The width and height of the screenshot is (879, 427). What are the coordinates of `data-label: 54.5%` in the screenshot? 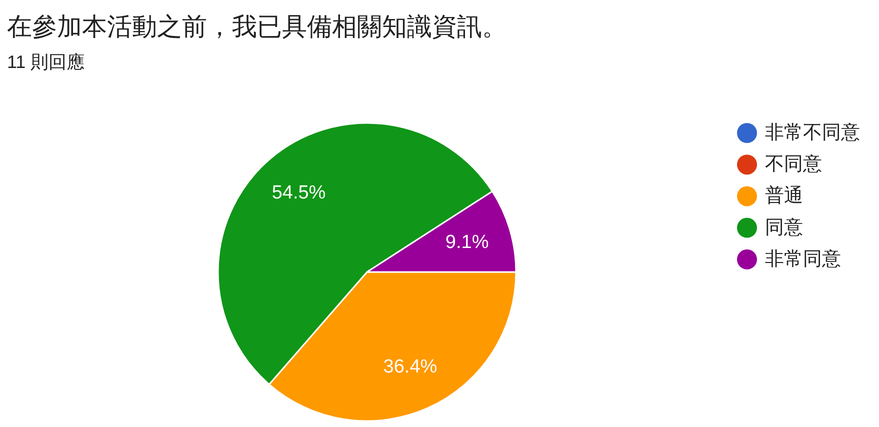 It's located at (299, 193).